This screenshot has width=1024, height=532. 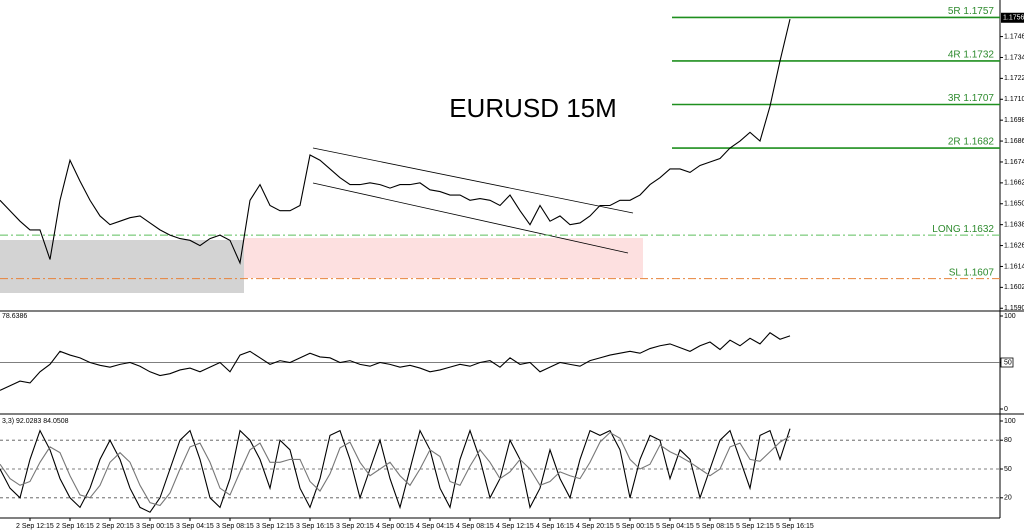 What do you see at coordinates (1006, 409) in the screenshot?
I see `y-tick-label: 0` at bounding box center [1006, 409].